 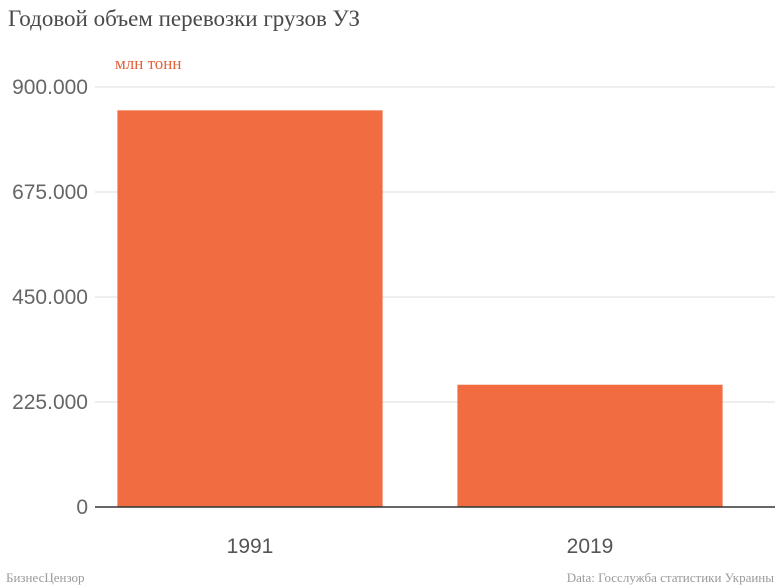 What do you see at coordinates (50, 87) in the screenshot?
I see `y-tick-label: 900.000` at bounding box center [50, 87].